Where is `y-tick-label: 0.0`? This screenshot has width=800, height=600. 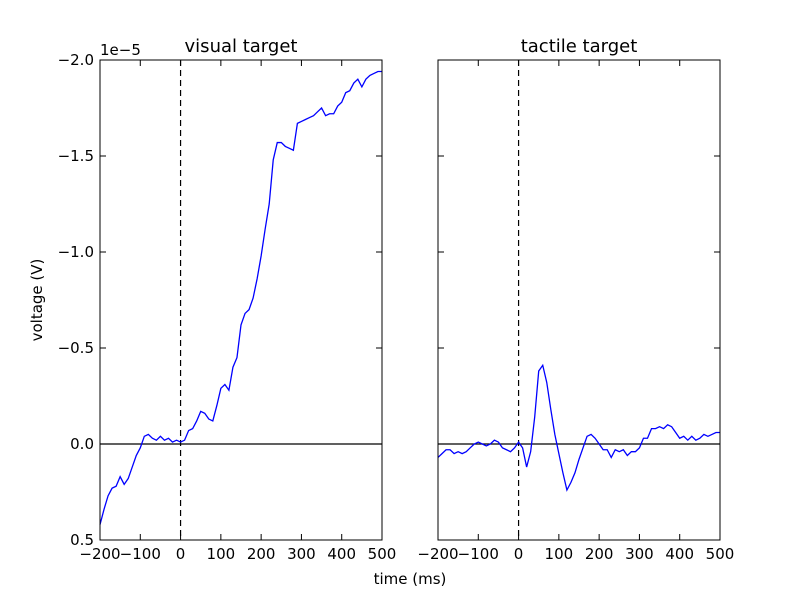 y-tick-label: 0.0 is located at coordinates (82, 444).